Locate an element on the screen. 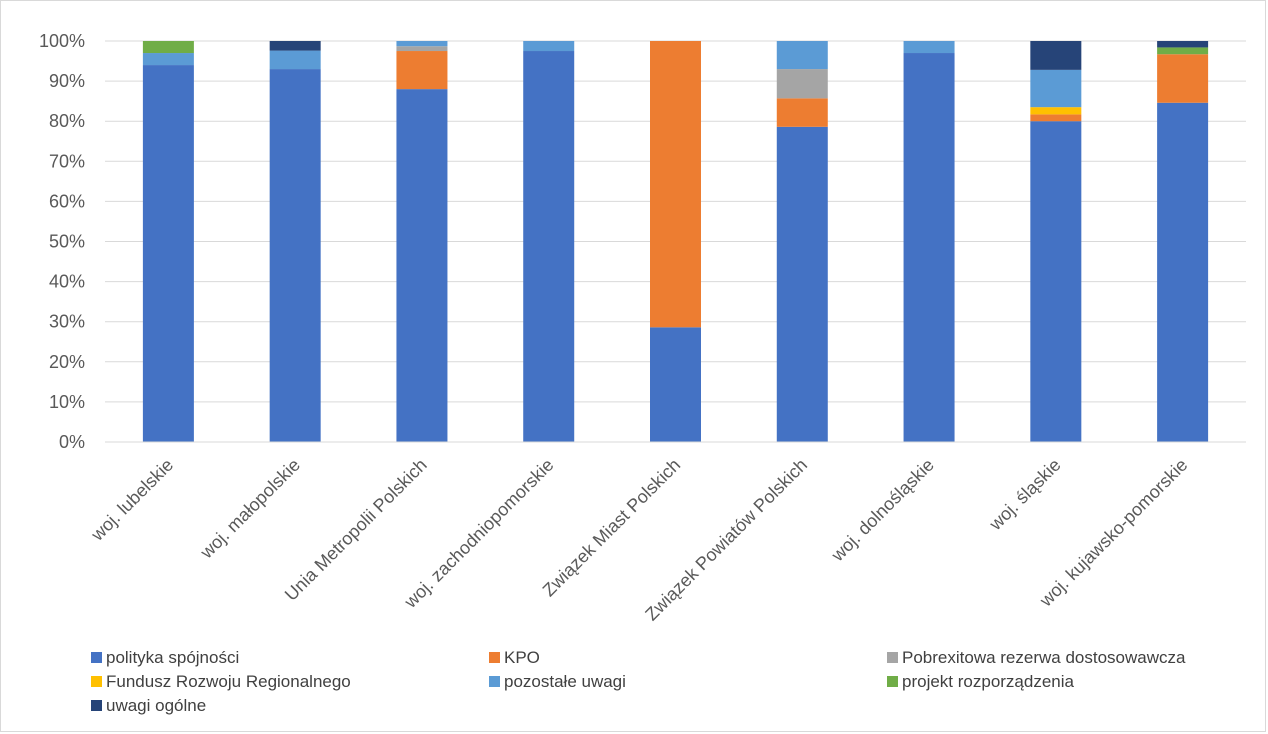  legend-label: Fundusz Rozwoju Regionalnego is located at coordinates (228, 681).